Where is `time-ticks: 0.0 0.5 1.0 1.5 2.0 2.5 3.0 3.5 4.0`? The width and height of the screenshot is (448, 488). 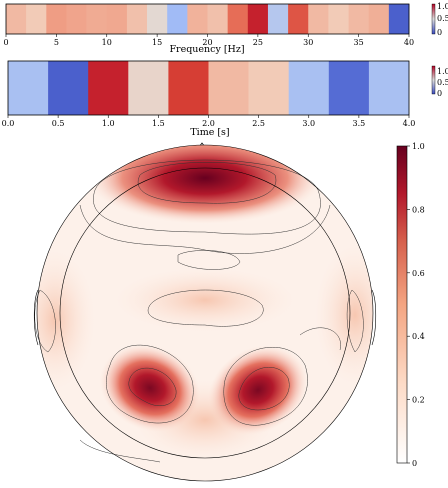
time-ticks: 0.0 0.5 1.0 1.5 2.0 2.5 3.0 3.5 4.0 is located at coordinates (209, 121).